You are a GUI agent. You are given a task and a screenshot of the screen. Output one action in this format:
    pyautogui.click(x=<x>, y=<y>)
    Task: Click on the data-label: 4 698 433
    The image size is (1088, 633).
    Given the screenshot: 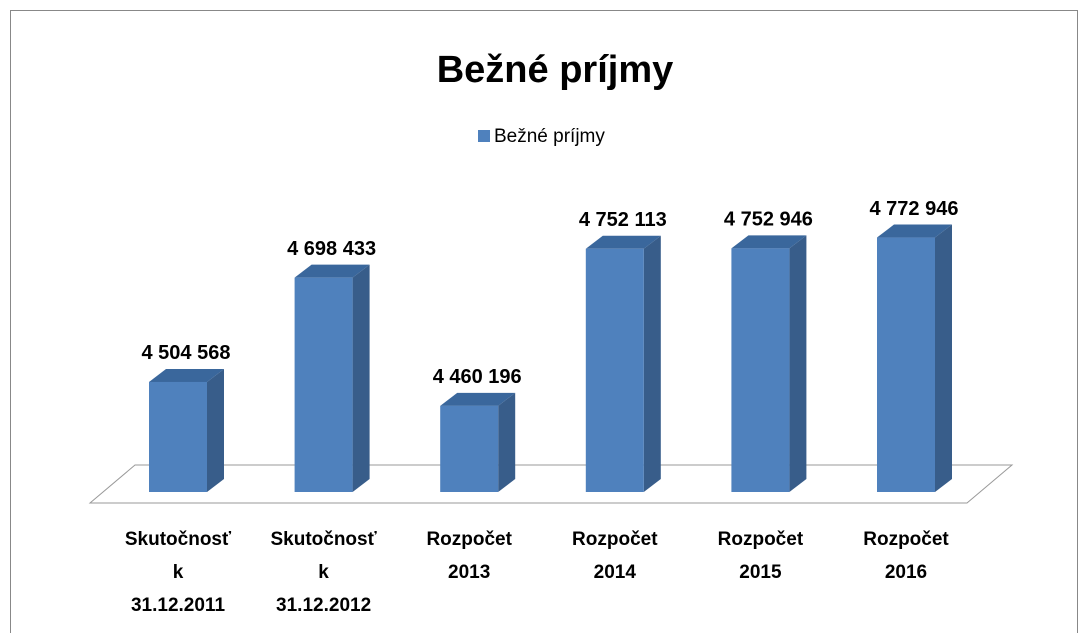 What is the action you would take?
    pyautogui.click(x=331, y=249)
    